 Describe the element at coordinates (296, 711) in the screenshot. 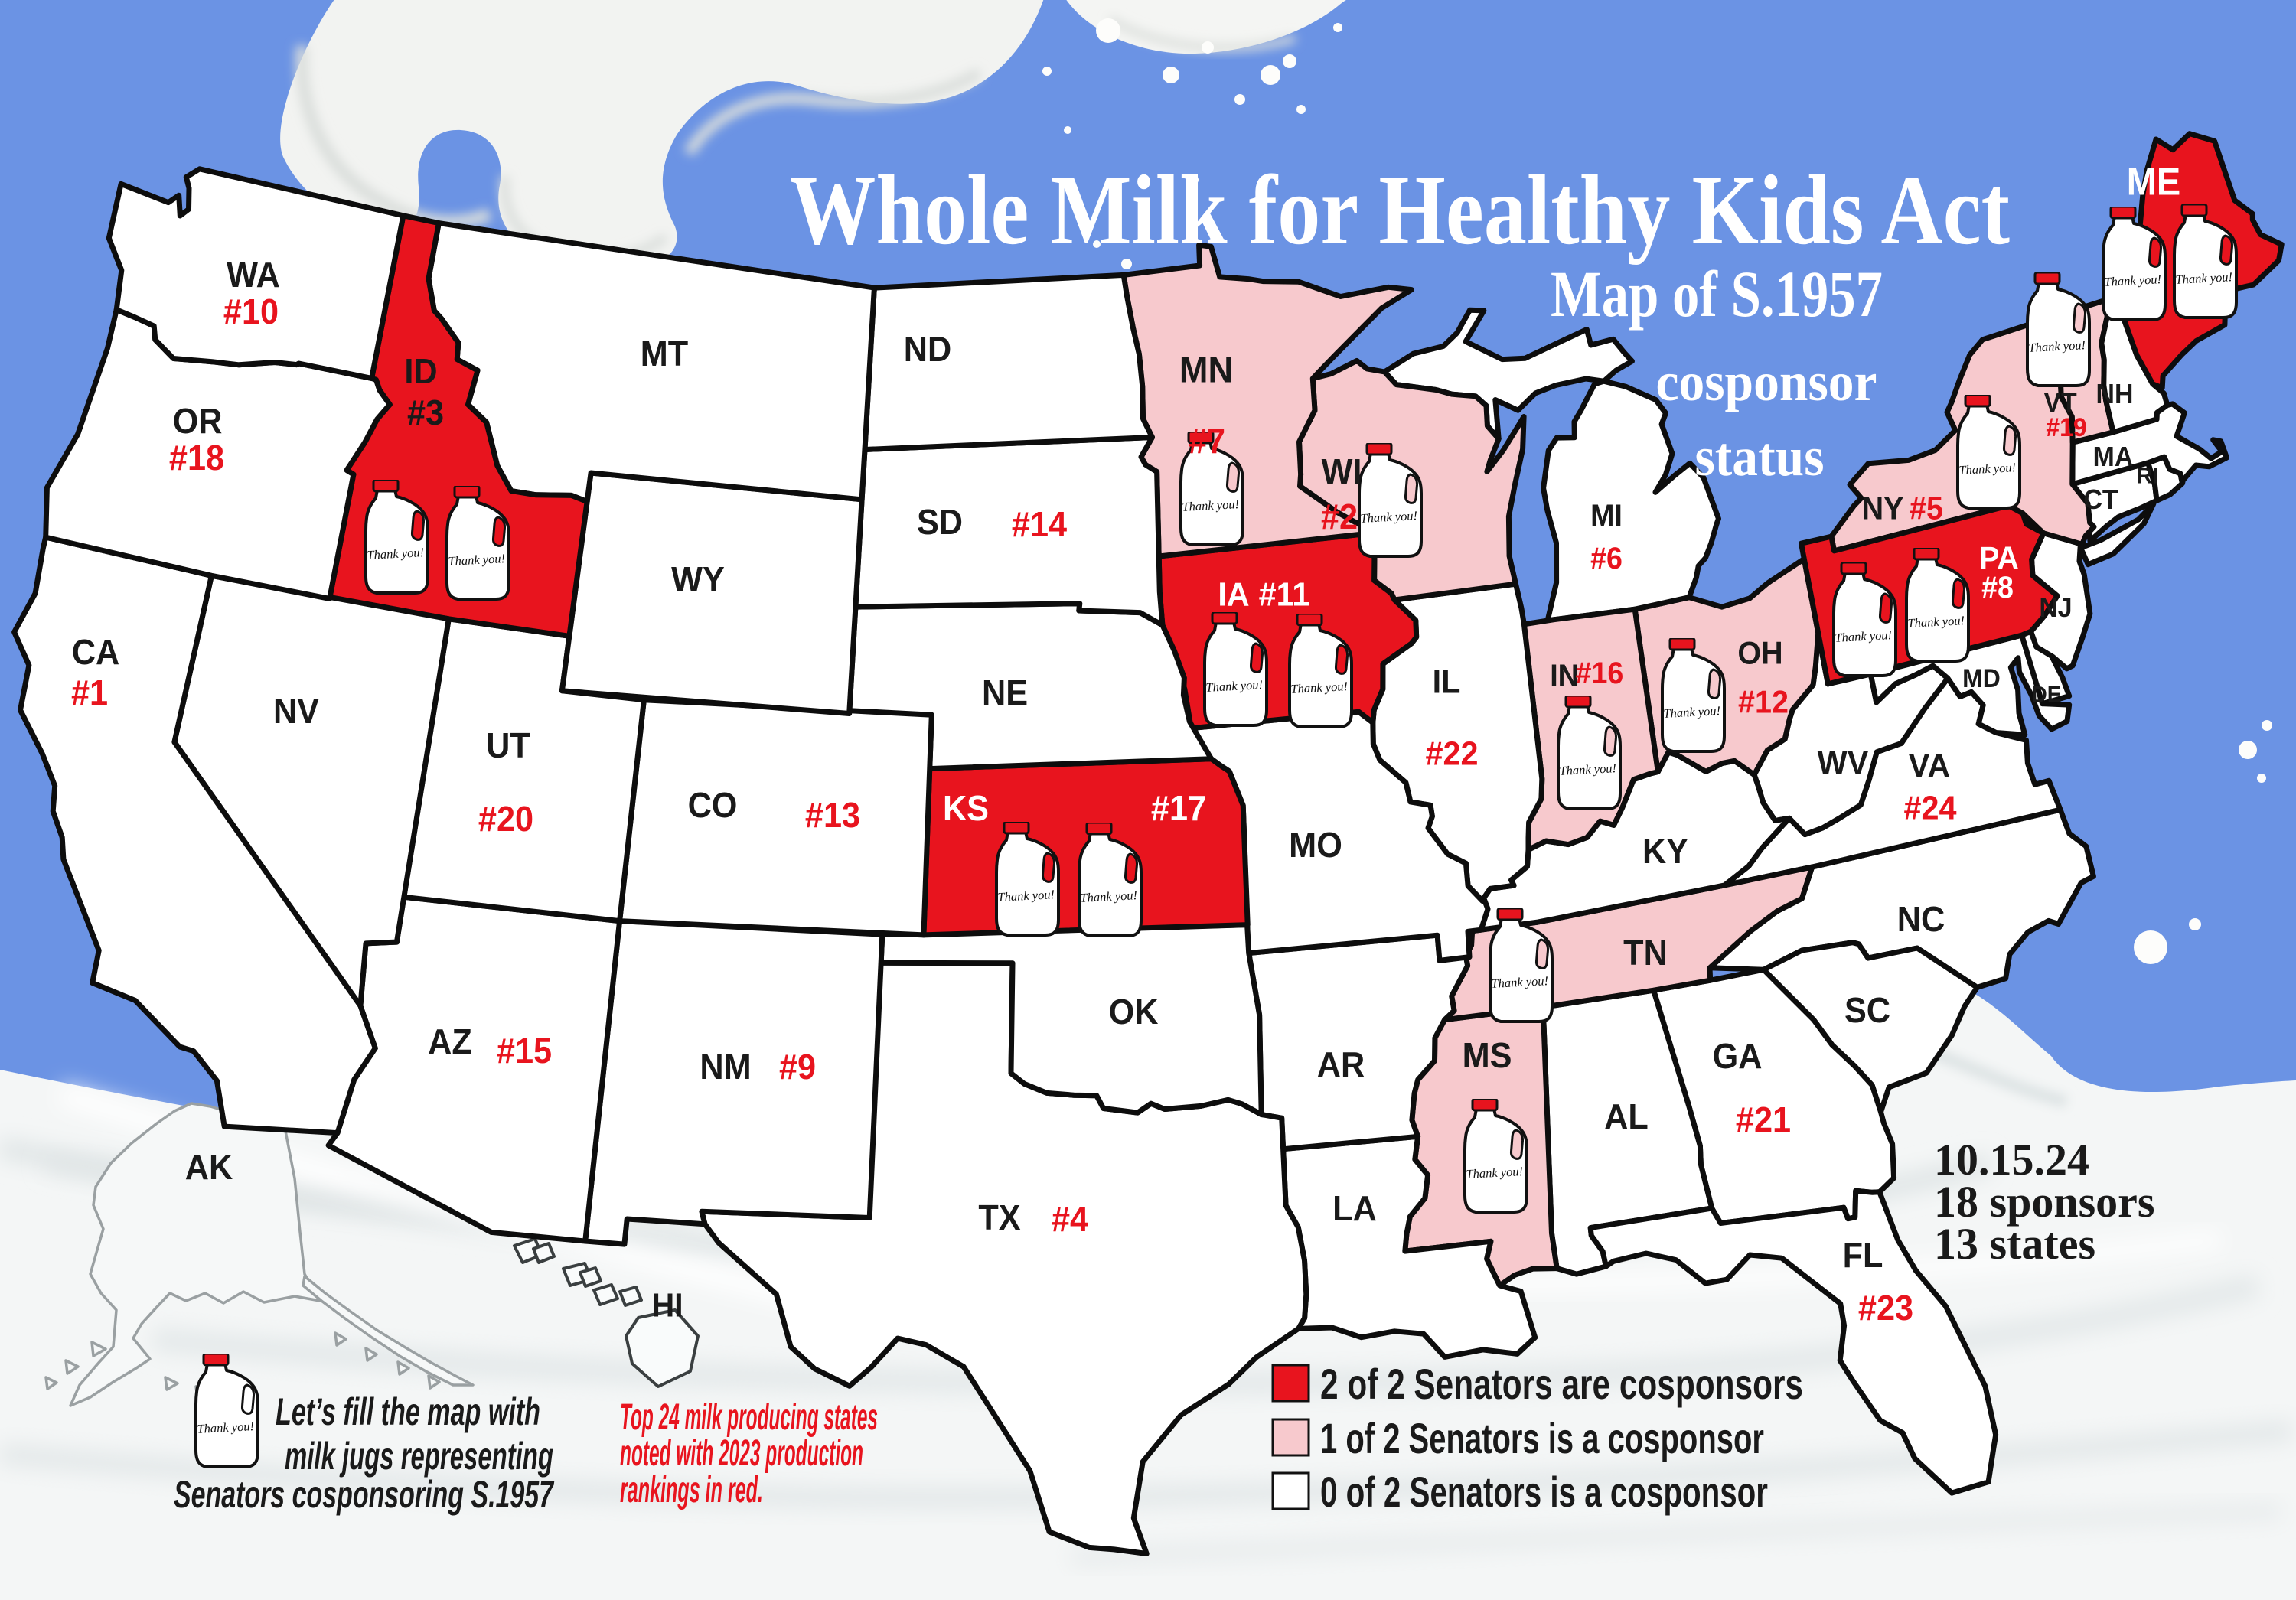

I see `svg-text: NV` at that location.